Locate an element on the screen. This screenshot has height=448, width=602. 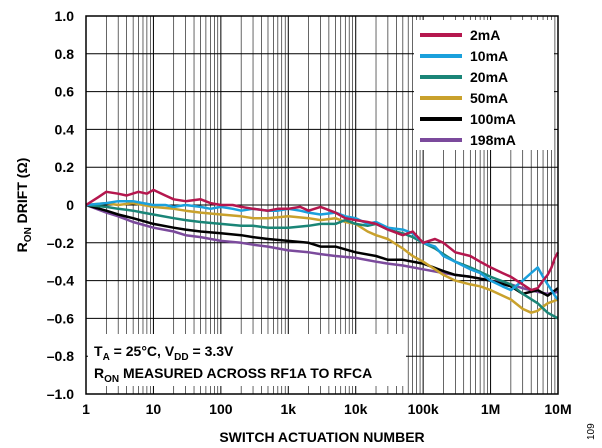
x-tick-label: 10 is located at coordinates (154, 409).